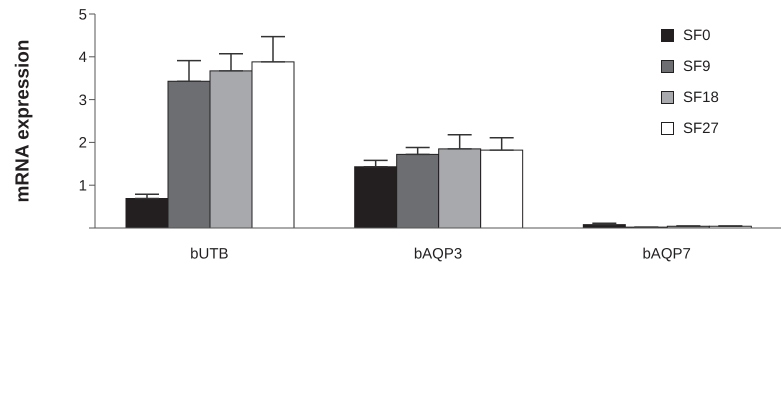  Describe the element at coordinates (82, 143) in the screenshot. I see `y-tick-label: 2` at that location.